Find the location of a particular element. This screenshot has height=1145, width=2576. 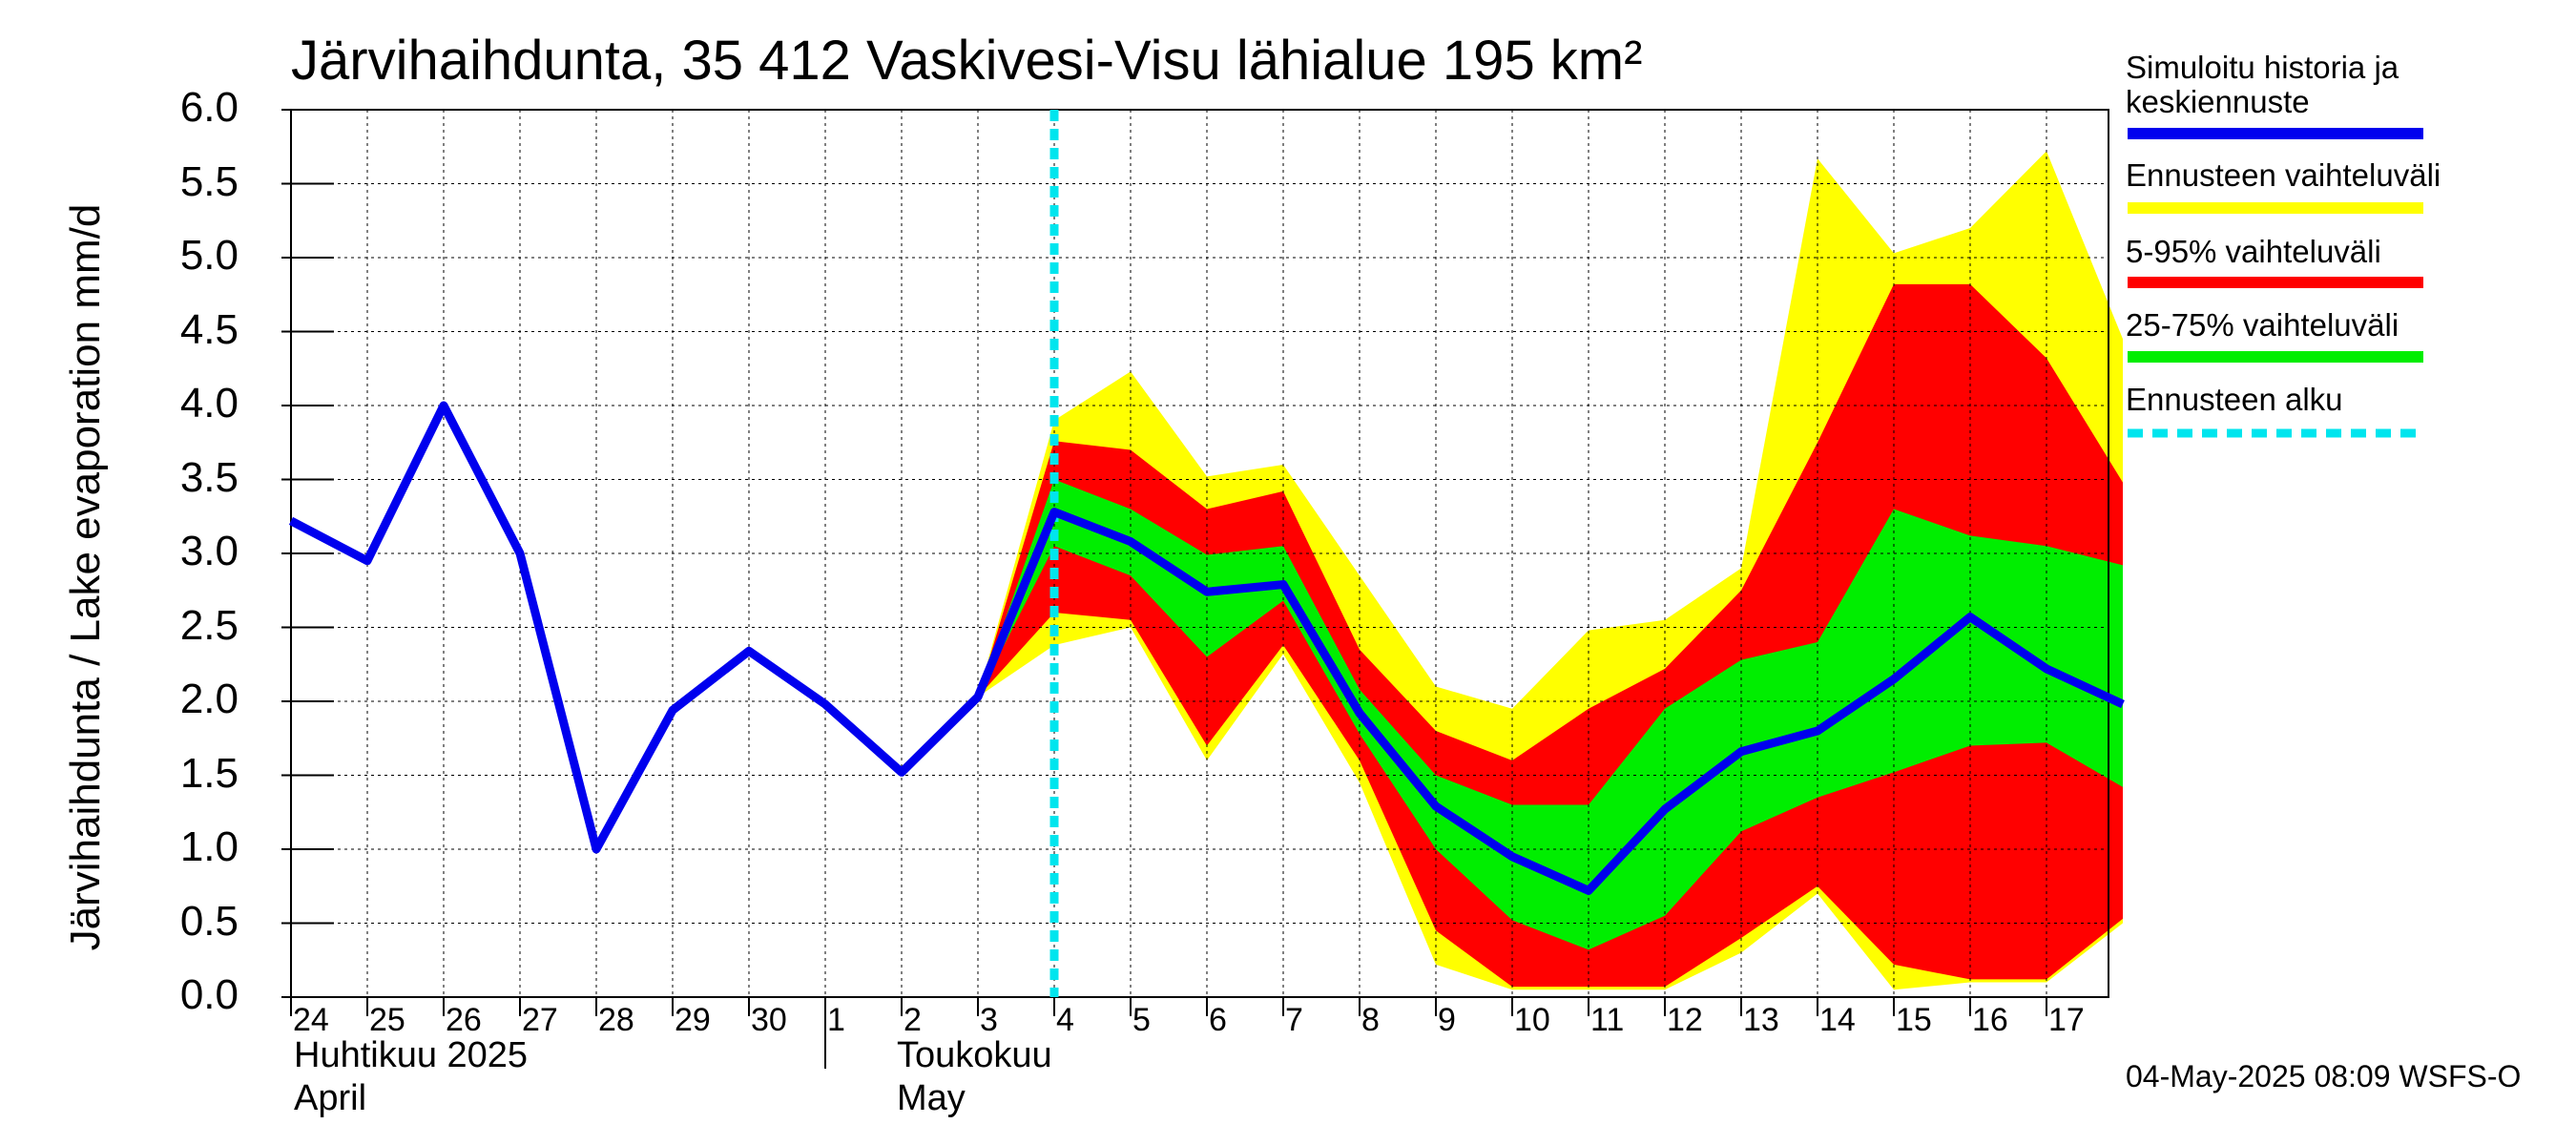

legend-label-forecast-start: Ennusteen alku is located at coordinates (2234, 400).